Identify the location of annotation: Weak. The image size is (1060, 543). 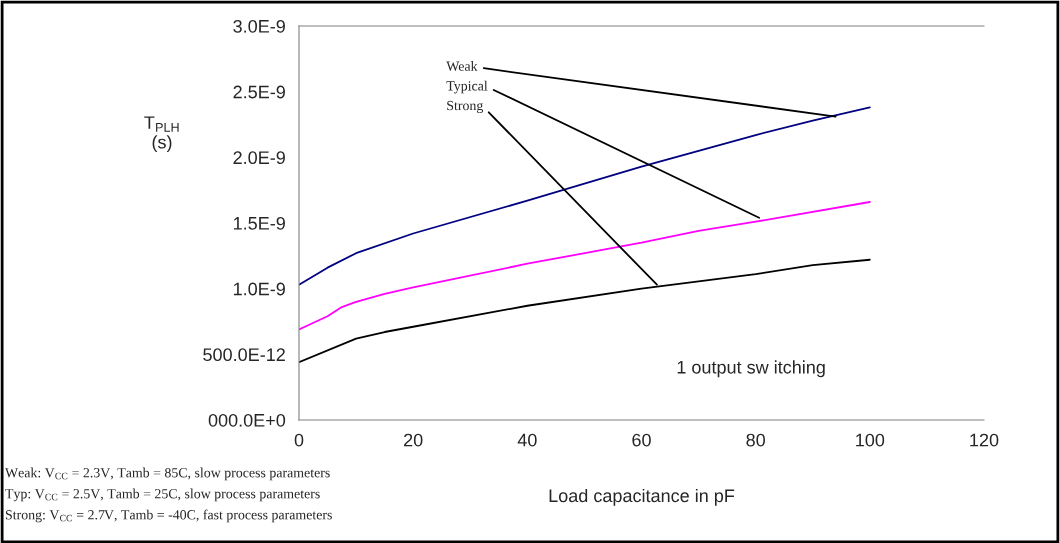
(462, 66).